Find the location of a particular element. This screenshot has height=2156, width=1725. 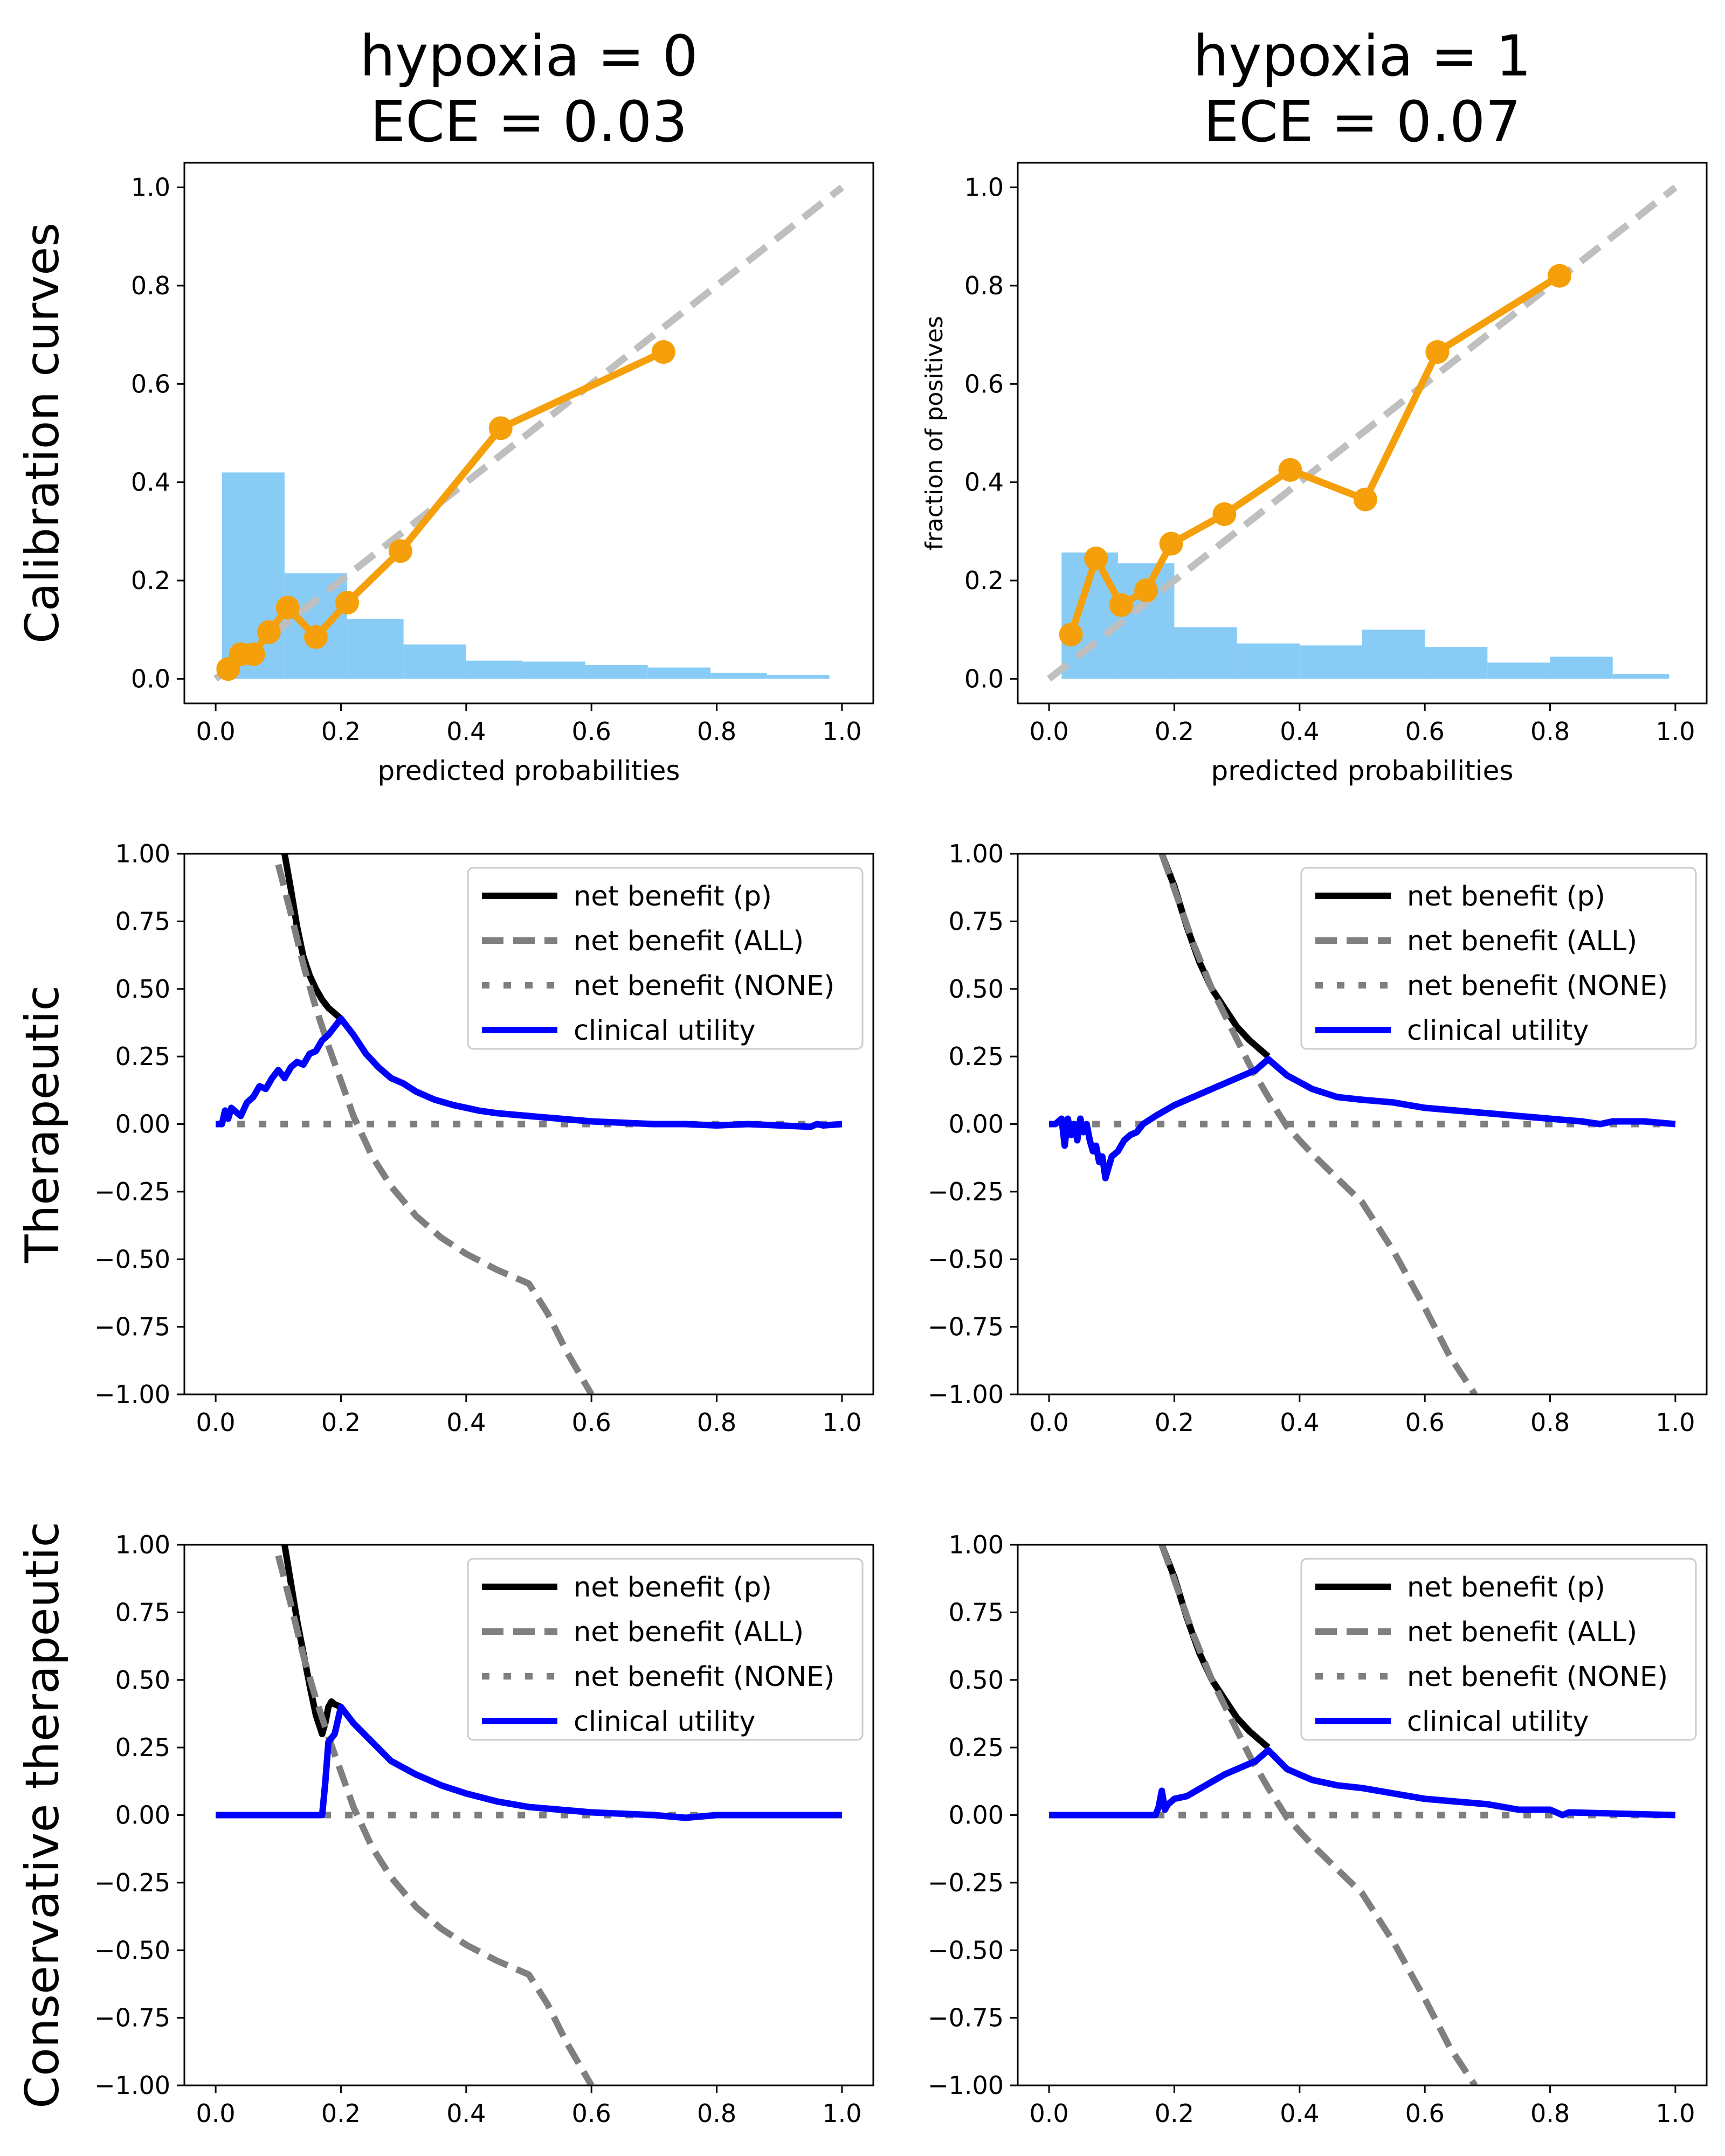

series-line-clinical-utility is located at coordinates (529, 1762).